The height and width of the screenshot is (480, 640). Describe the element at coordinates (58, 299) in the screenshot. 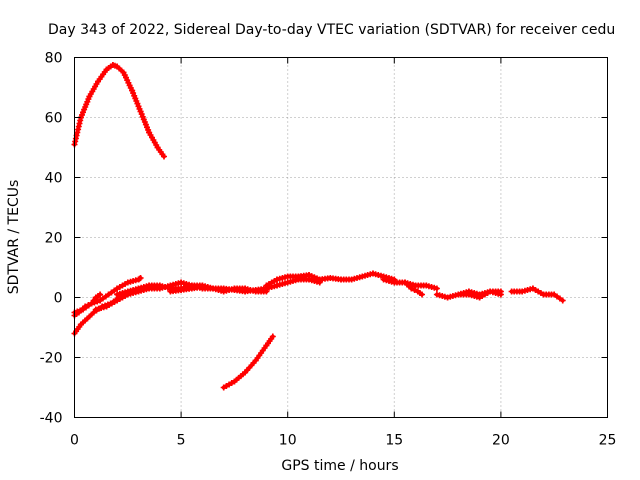

I see `y-tick-label: 0` at that location.